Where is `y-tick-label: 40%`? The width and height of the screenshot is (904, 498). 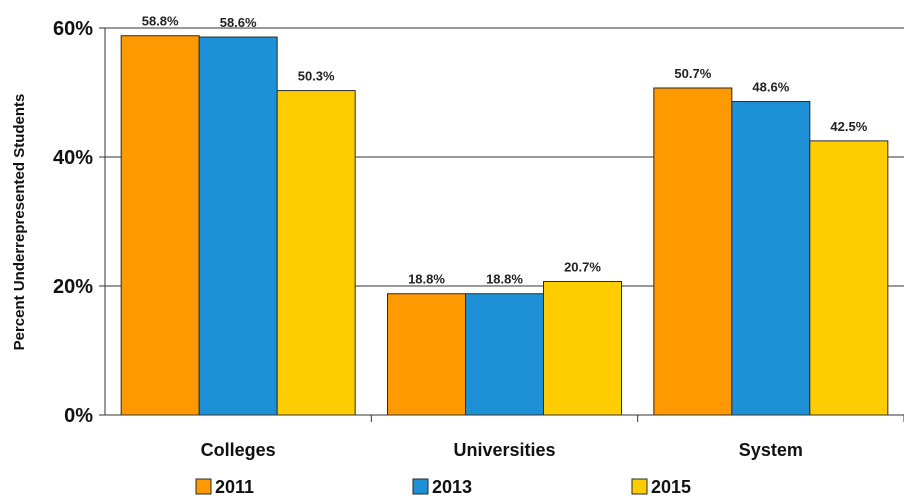 y-tick-label: 40% is located at coordinates (73, 158).